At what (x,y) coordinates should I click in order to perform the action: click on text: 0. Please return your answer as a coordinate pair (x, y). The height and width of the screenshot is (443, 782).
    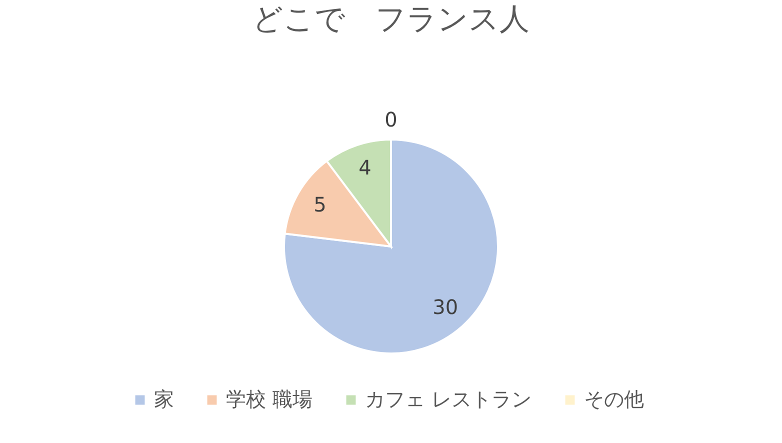
    Looking at the image, I should click on (391, 120).